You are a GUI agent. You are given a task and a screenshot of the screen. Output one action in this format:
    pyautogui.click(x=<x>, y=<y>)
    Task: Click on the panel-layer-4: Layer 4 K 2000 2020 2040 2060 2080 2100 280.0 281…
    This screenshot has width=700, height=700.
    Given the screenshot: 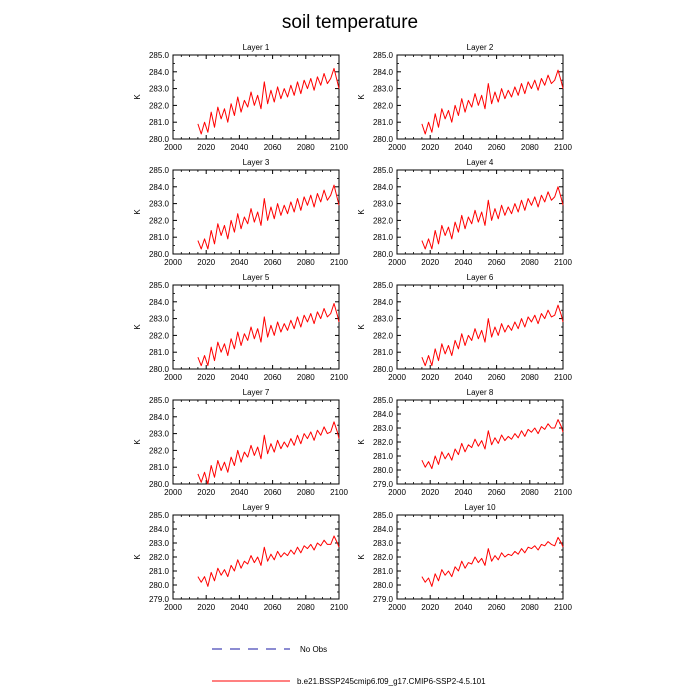 What is the action you would take?
    pyautogui.click(x=464, y=212)
    